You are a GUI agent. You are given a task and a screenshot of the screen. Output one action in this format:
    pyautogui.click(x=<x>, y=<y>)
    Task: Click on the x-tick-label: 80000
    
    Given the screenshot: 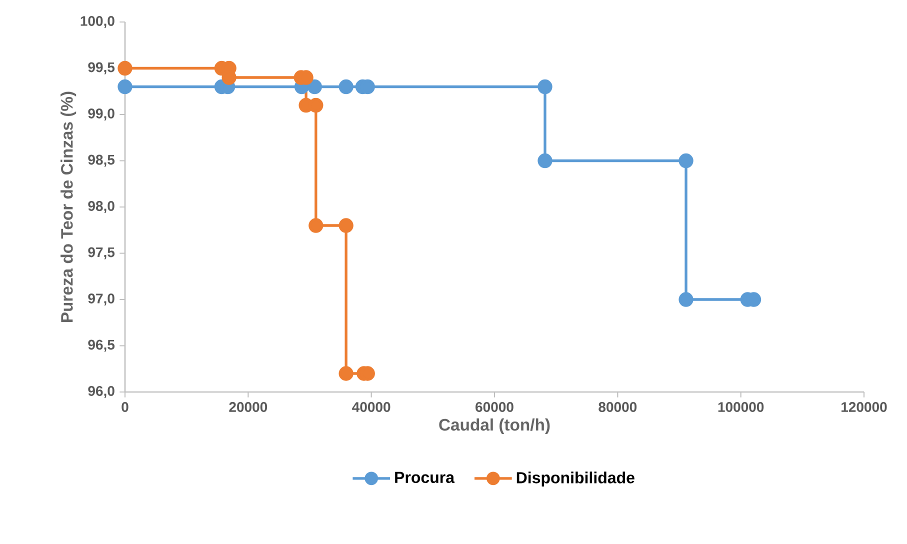 What is the action you would take?
    pyautogui.click(x=617, y=407)
    